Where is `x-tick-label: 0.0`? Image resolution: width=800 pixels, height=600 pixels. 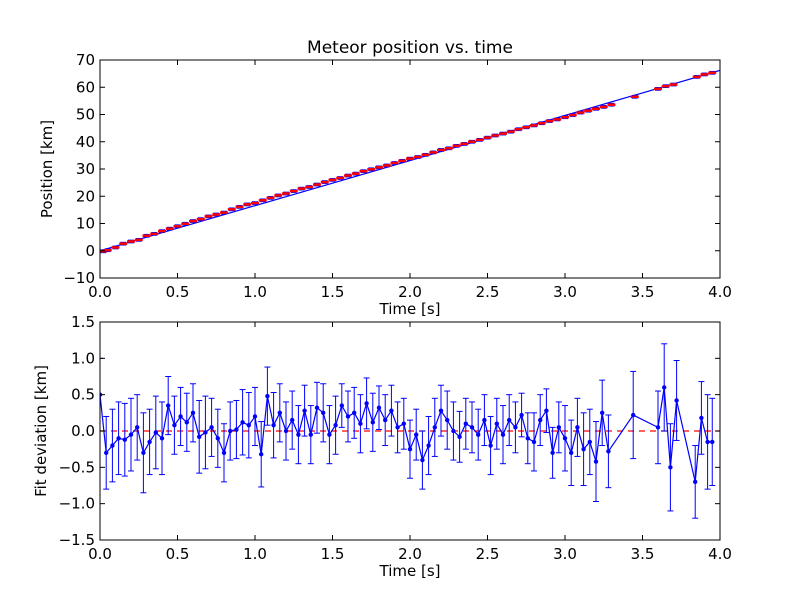
x-tick-label: 0.0 is located at coordinates (100, 554).